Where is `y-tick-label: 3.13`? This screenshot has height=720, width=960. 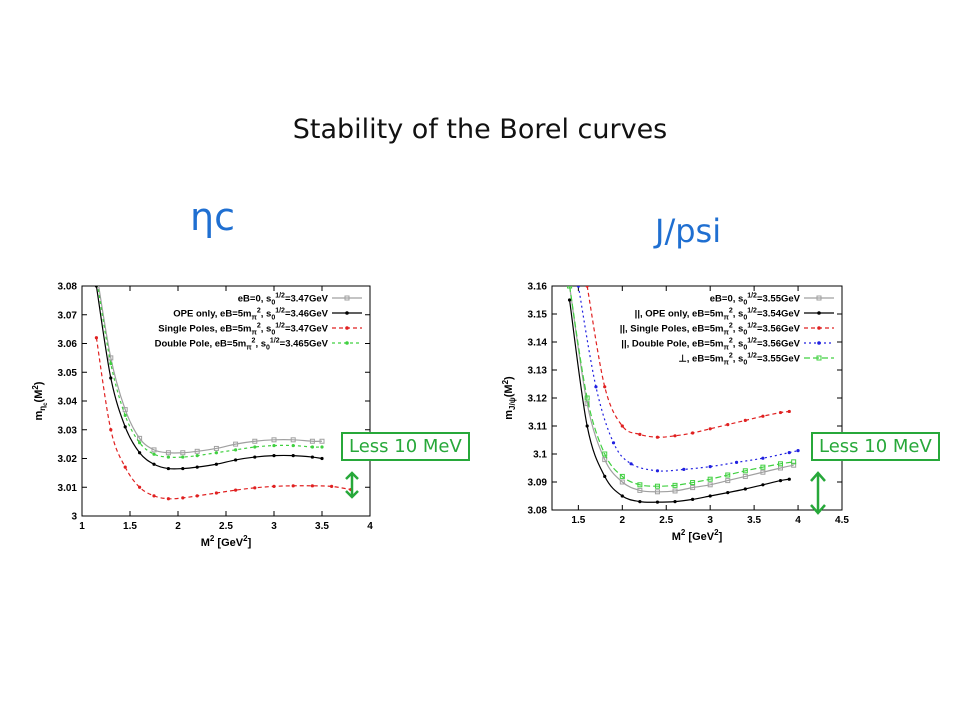 y-tick-label: 3.13 is located at coordinates (538, 371).